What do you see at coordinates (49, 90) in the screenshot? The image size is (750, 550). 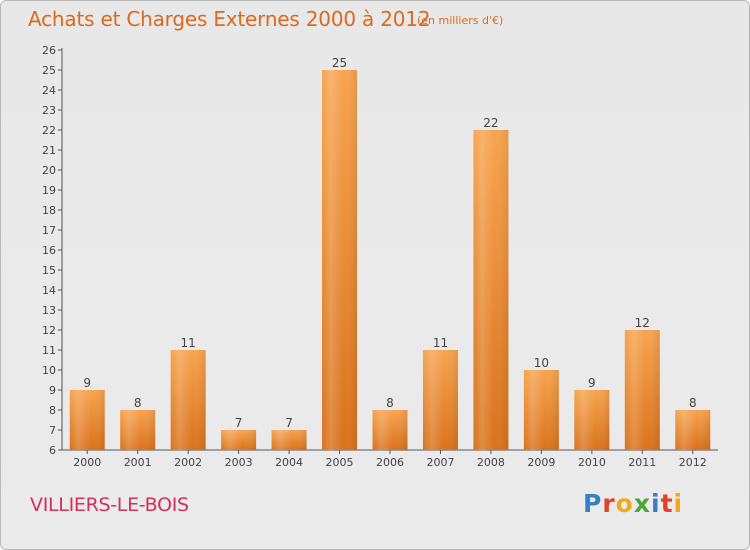 I see `y-tick-label: 24` at bounding box center [49, 90].